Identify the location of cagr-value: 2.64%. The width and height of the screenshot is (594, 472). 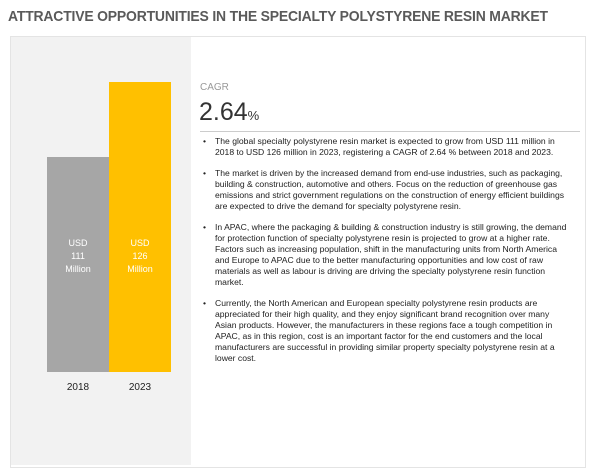
(229, 112).